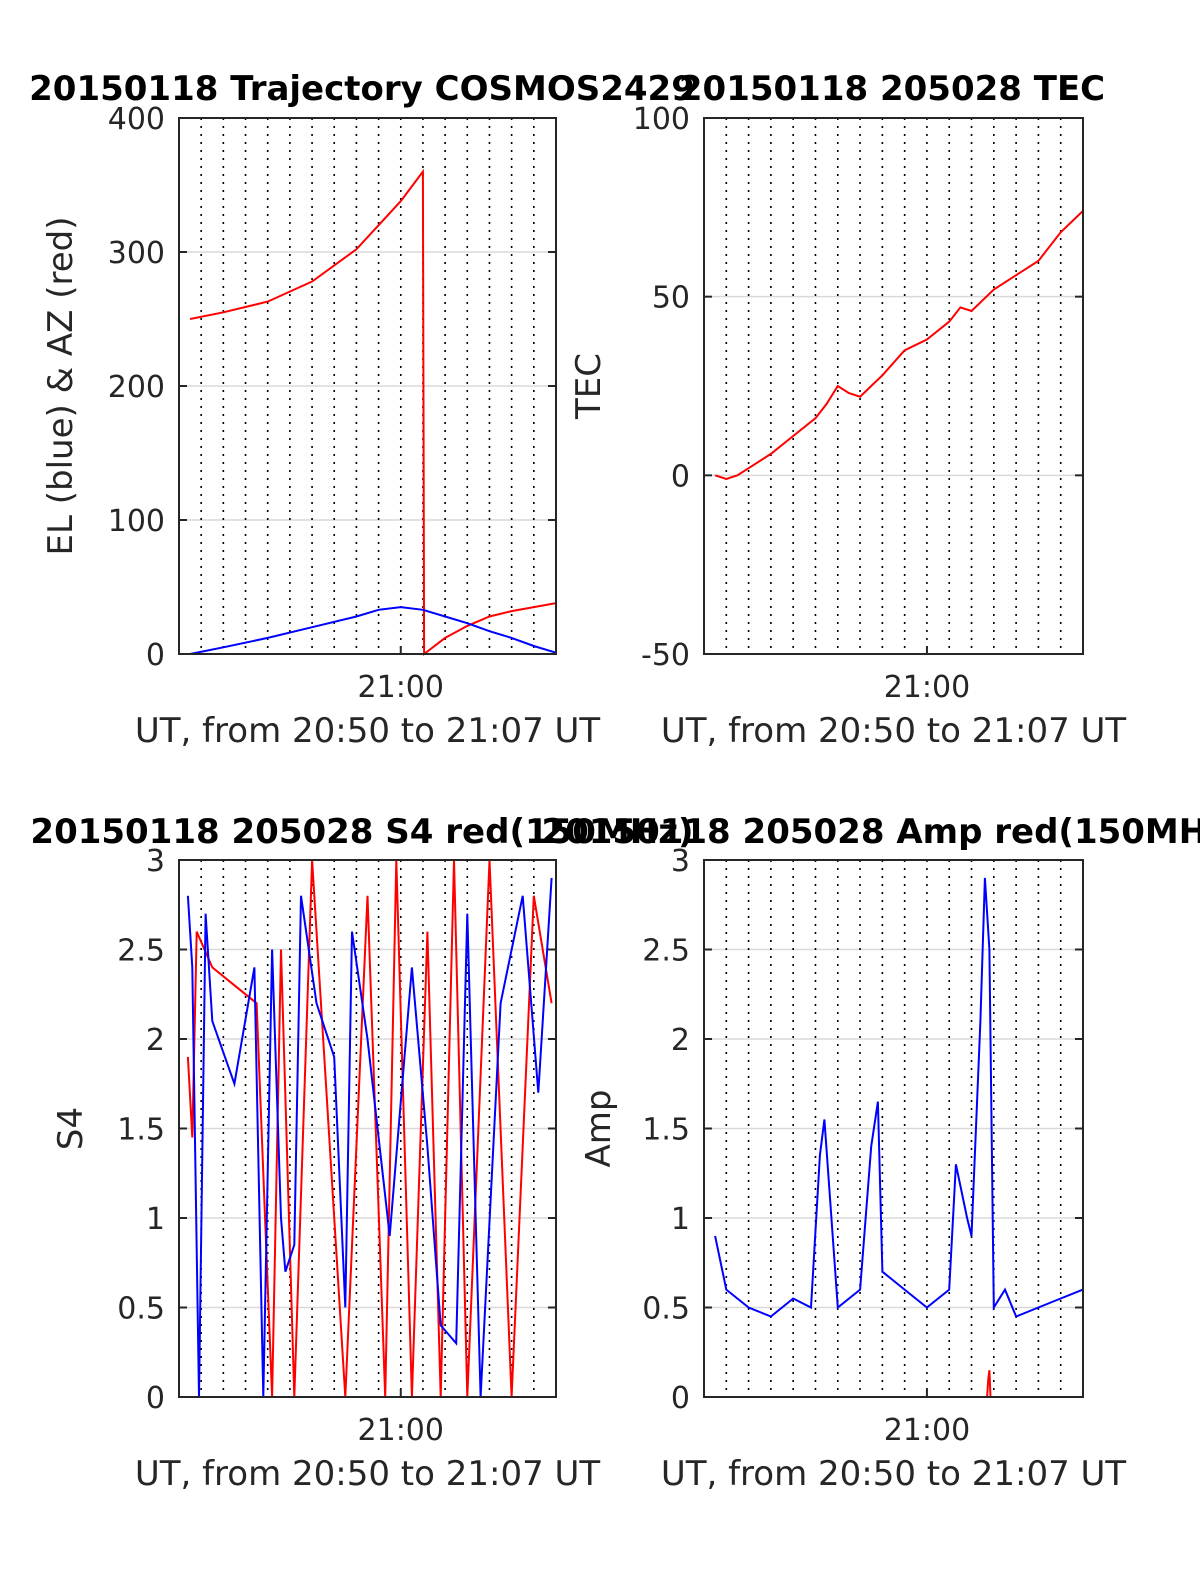 This screenshot has height=1575, width=1200. Describe the element at coordinates (368, 1474) in the screenshot. I see `panel-s4-xlabel: UT, from 20:50 to 21:07 UT` at that location.